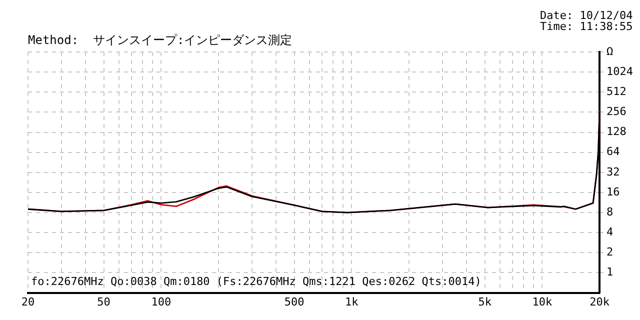 This screenshot has height=320, width=640. What do you see at coordinates (352, 301) in the screenshot?
I see `x-tick-label: 1k` at bounding box center [352, 301].